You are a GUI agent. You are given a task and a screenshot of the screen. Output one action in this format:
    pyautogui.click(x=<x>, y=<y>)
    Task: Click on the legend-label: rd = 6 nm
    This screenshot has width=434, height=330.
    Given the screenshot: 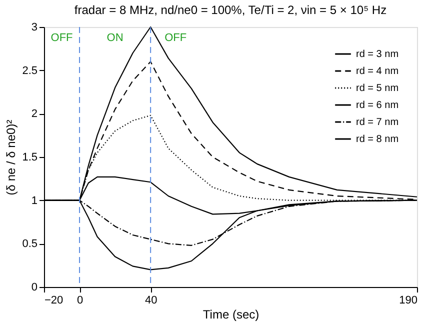 What is the action you would take?
    pyautogui.click(x=377, y=105)
    